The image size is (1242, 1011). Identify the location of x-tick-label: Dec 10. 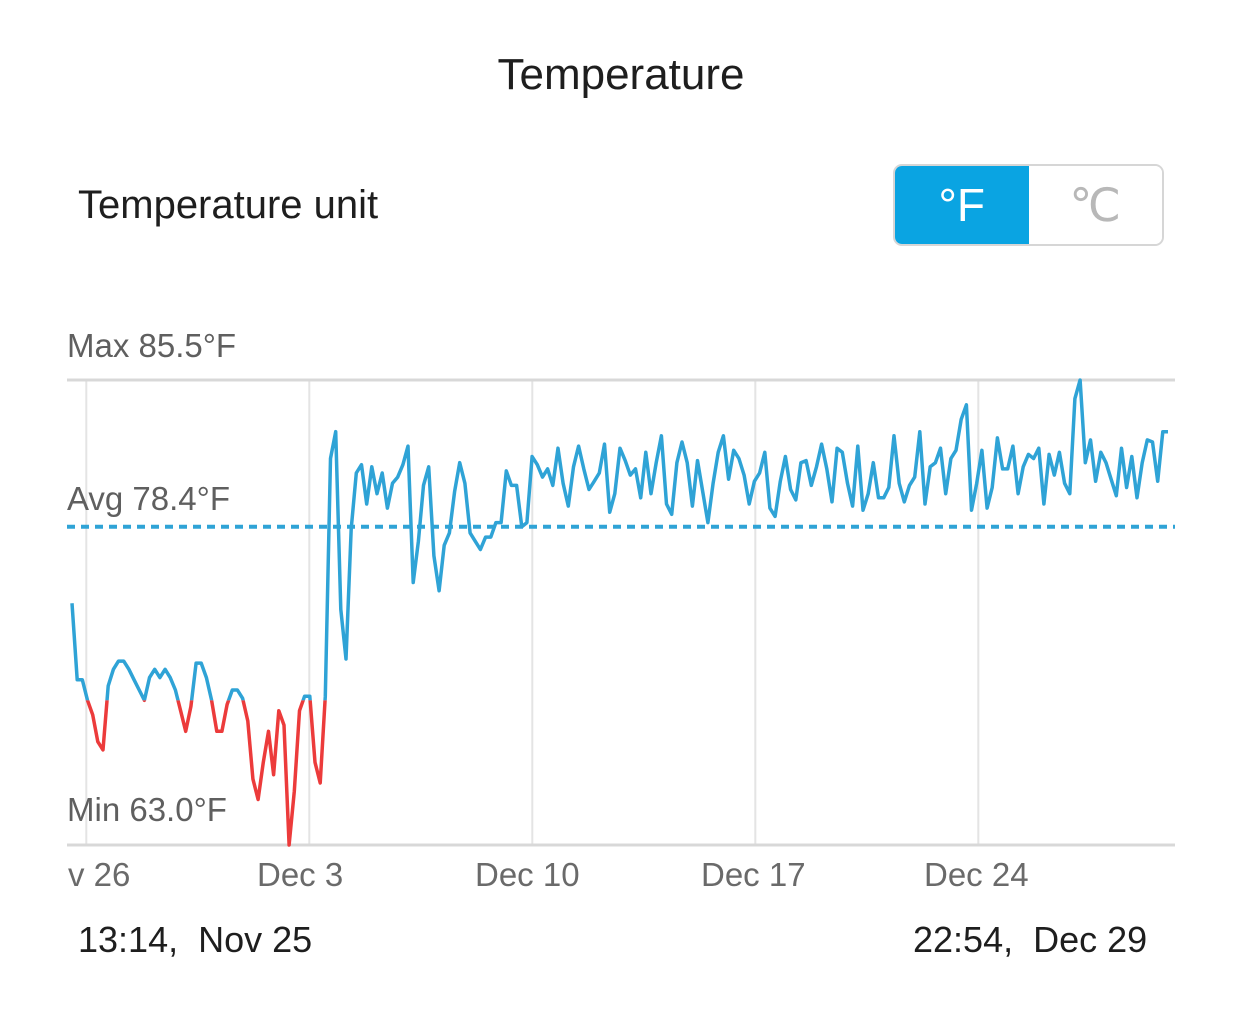
(527, 874).